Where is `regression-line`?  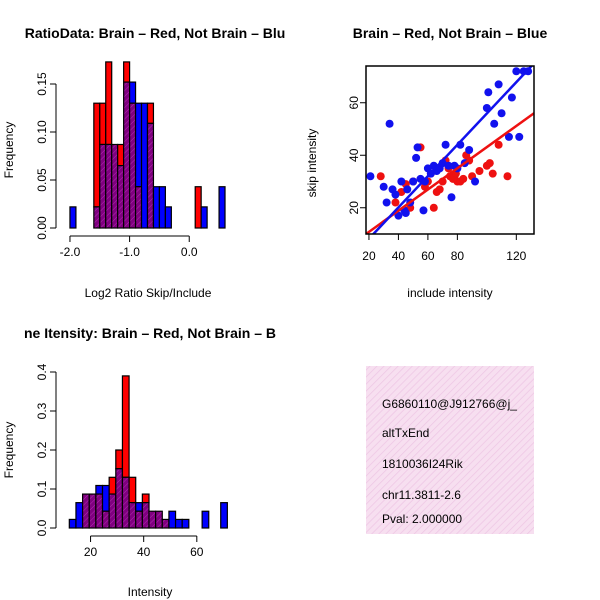 regression-line is located at coordinates (452, 150).